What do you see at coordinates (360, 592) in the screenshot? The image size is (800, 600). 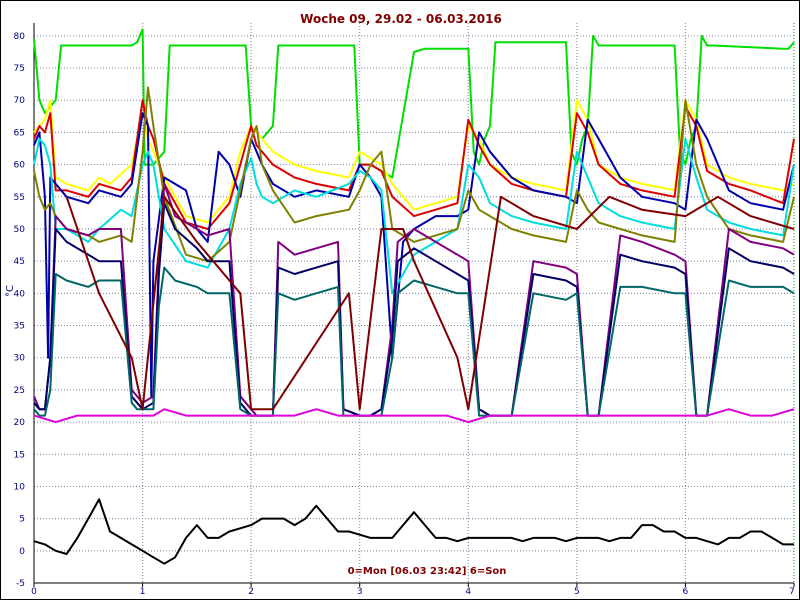 I see `x-tick-label: 3` at bounding box center [360, 592].